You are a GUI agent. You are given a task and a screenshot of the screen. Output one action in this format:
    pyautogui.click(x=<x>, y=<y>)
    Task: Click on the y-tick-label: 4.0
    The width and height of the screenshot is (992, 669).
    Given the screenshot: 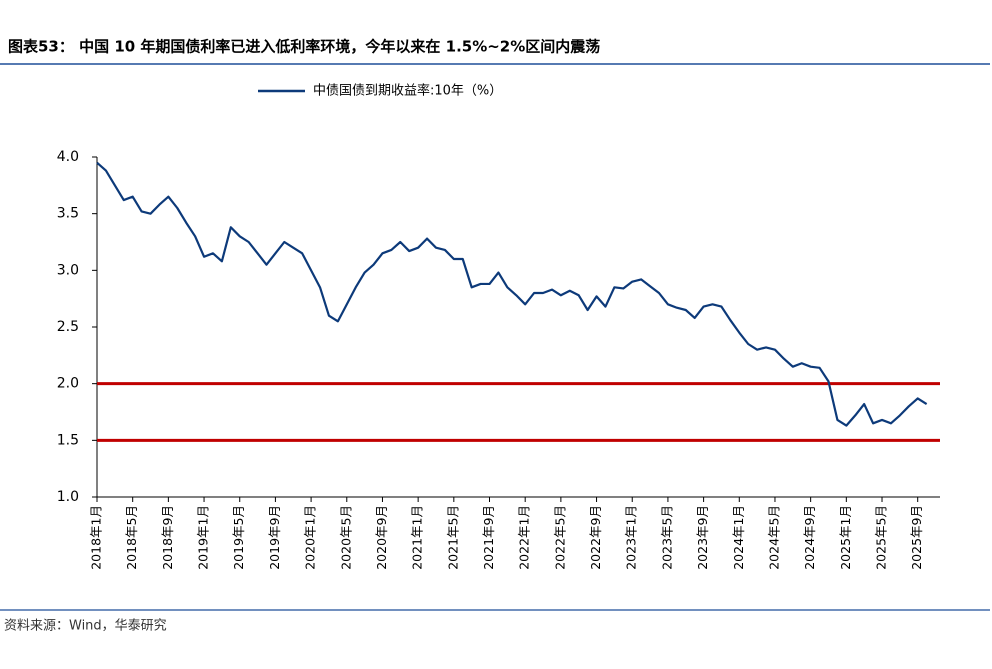 What is the action you would take?
    pyautogui.click(x=68, y=157)
    